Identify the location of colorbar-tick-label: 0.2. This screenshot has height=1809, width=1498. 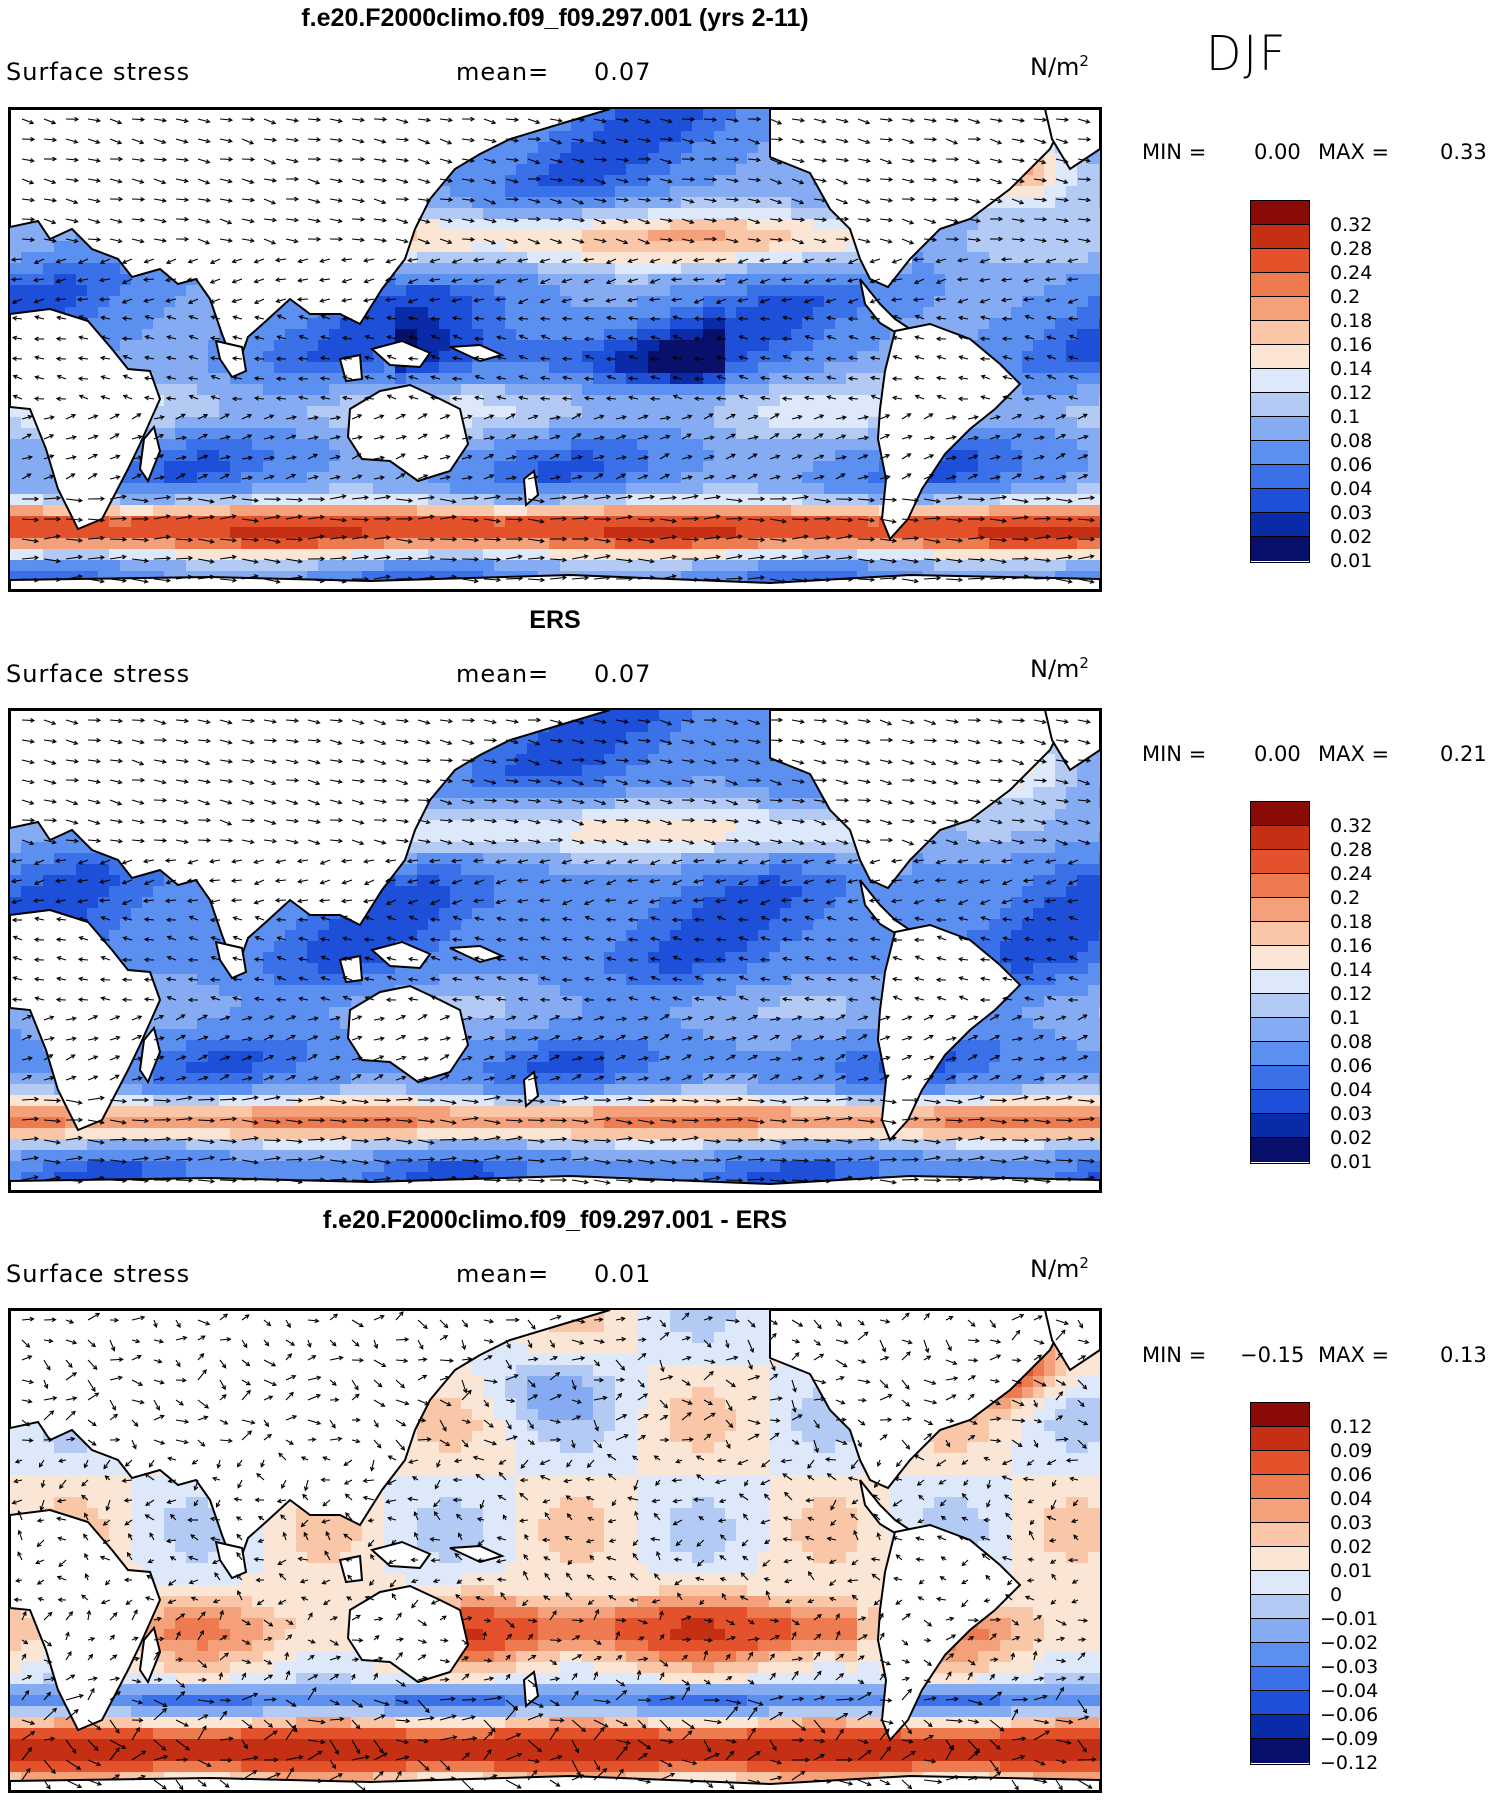
(1345, 297).